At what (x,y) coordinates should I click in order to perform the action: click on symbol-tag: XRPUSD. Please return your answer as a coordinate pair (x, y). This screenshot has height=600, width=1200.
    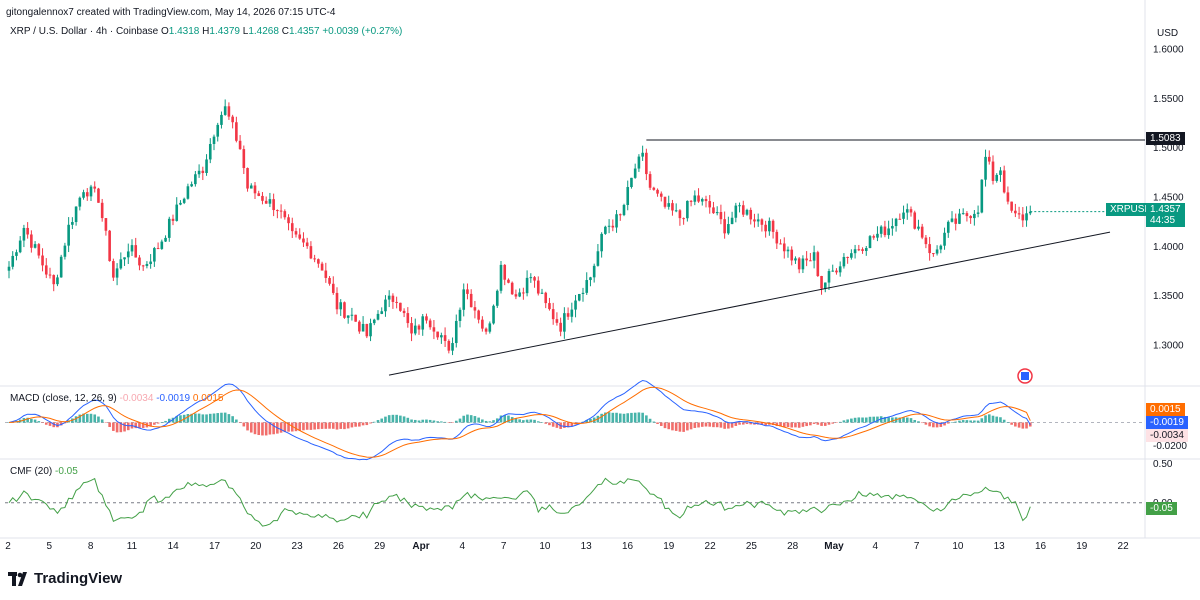
    Looking at the image, I should click on (1131, 209).